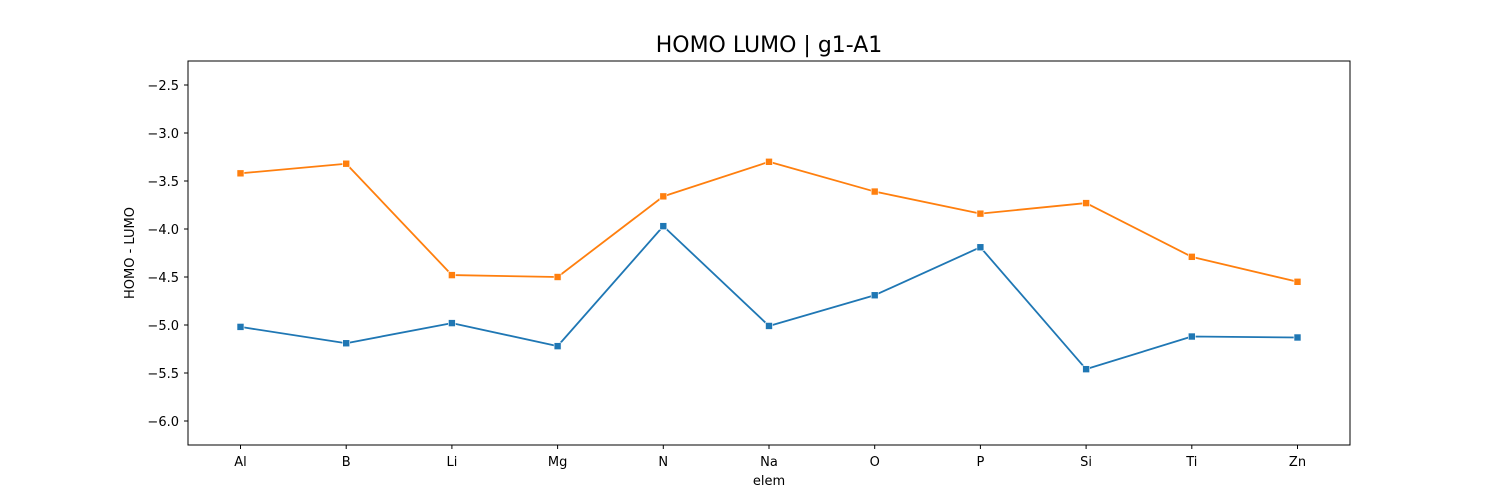 This screenshot has width=1500, height=500. What do you see at coordinates (1191, 462) in the screenshot?
I see `x-tick-label: Ti` at bounding box center [1191, 462].